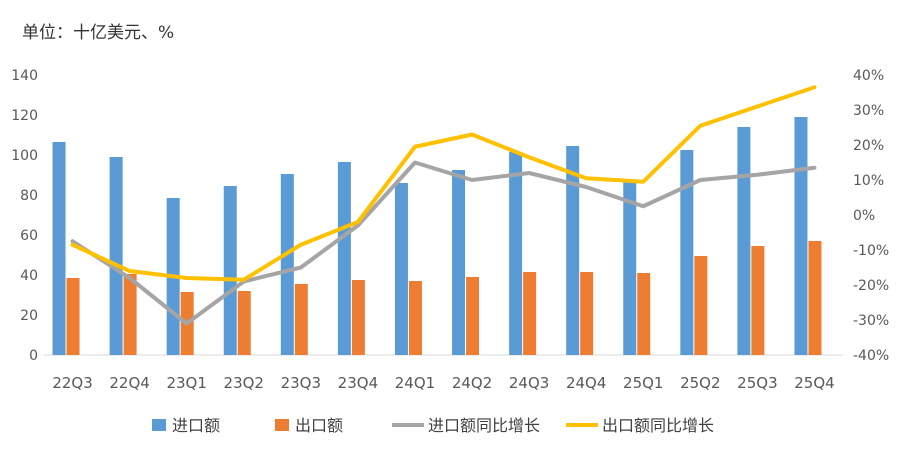  What do you see at coordinates (864, 216) in the screenshot?
I see `y-right-tick-label: 0%` at bounding box center [864, 216].